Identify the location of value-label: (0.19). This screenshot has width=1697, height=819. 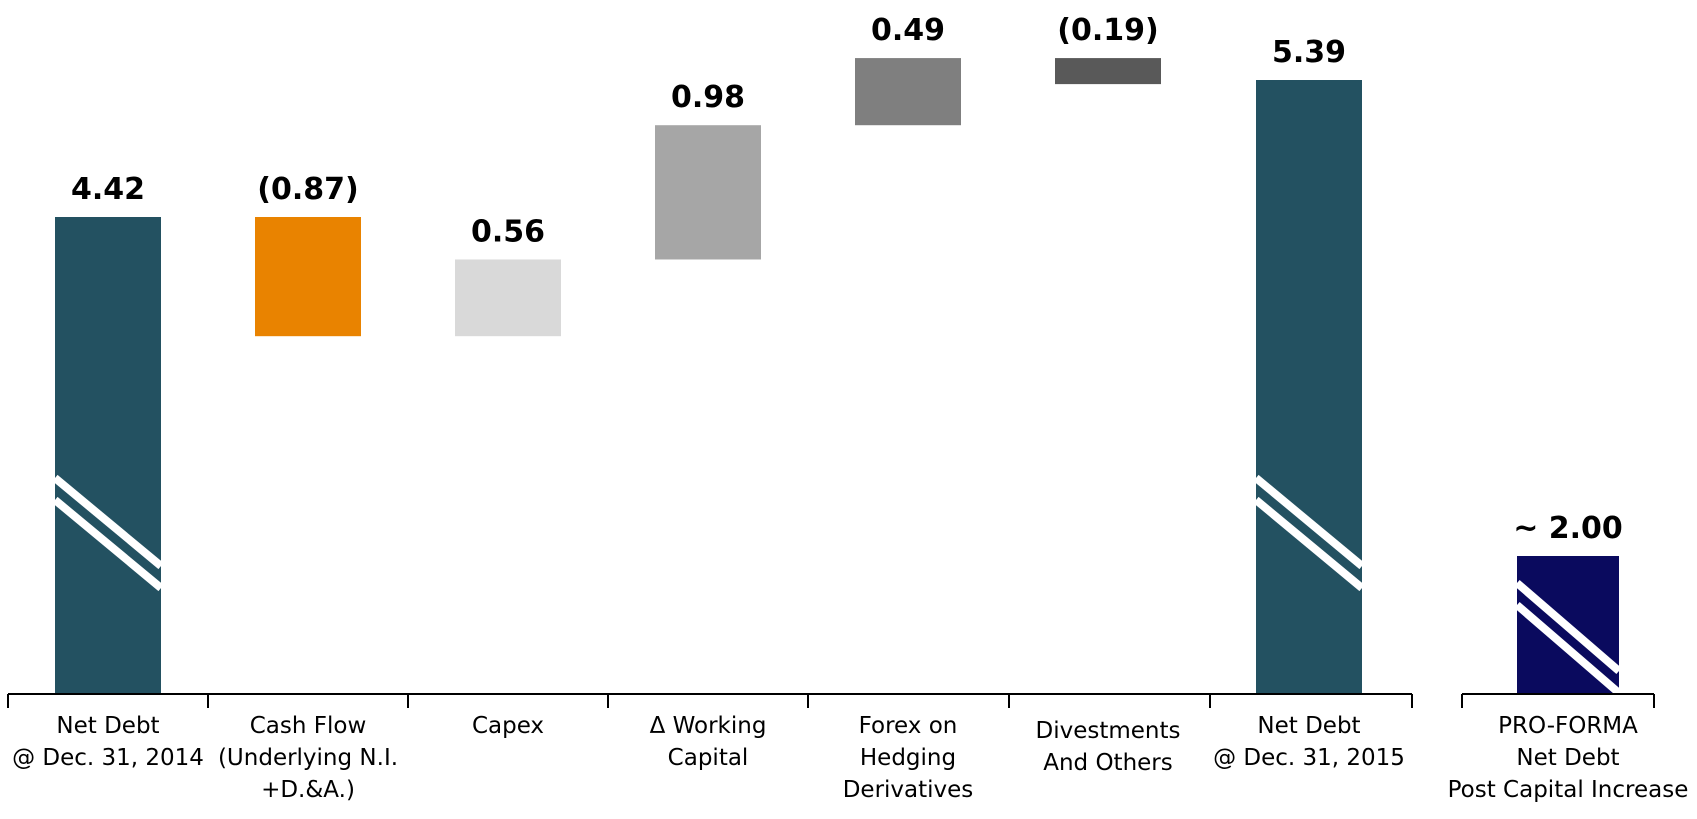
(1107, 30).